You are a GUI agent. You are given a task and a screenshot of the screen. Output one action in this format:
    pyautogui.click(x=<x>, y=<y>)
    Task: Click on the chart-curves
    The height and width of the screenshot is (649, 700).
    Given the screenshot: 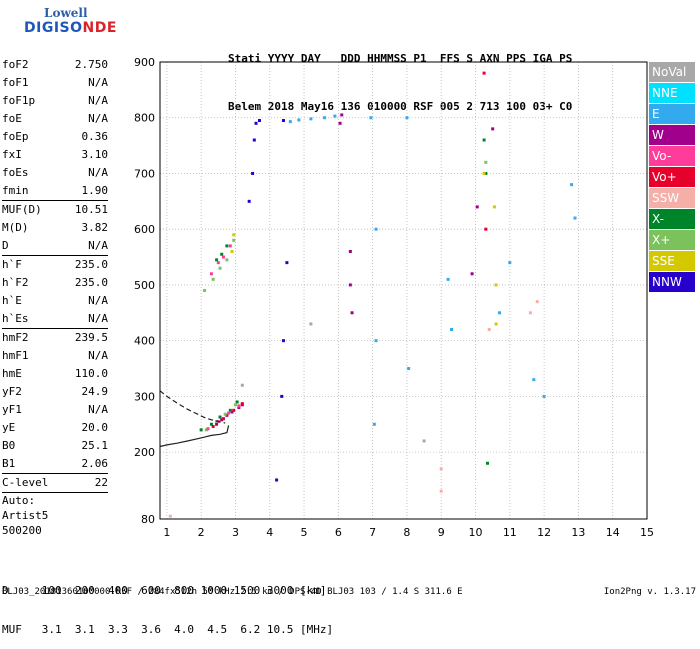 What is the action you would take?
    pyautogui.click(x=194, y=419)
    